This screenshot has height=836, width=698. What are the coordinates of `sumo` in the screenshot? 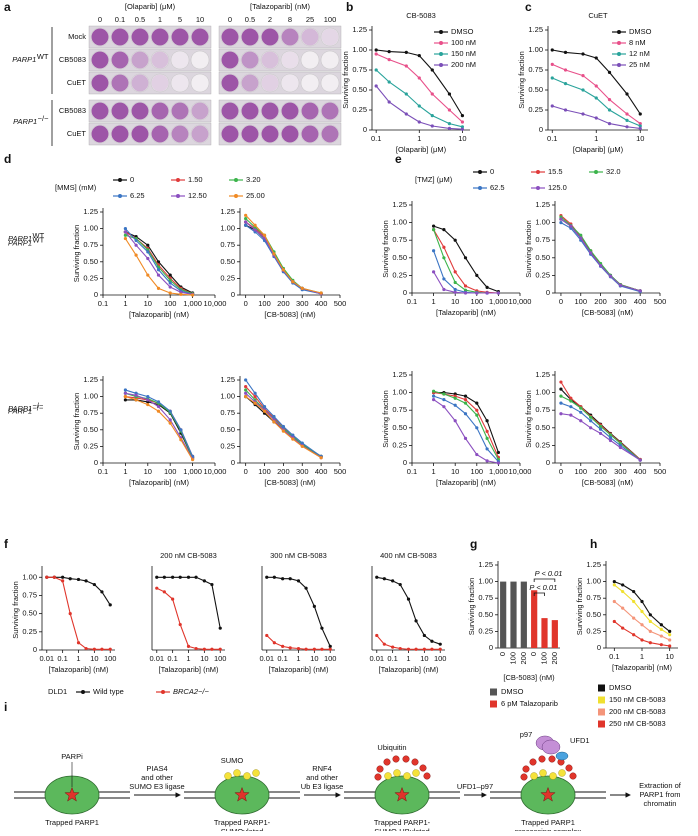 It's located at (407, 776).